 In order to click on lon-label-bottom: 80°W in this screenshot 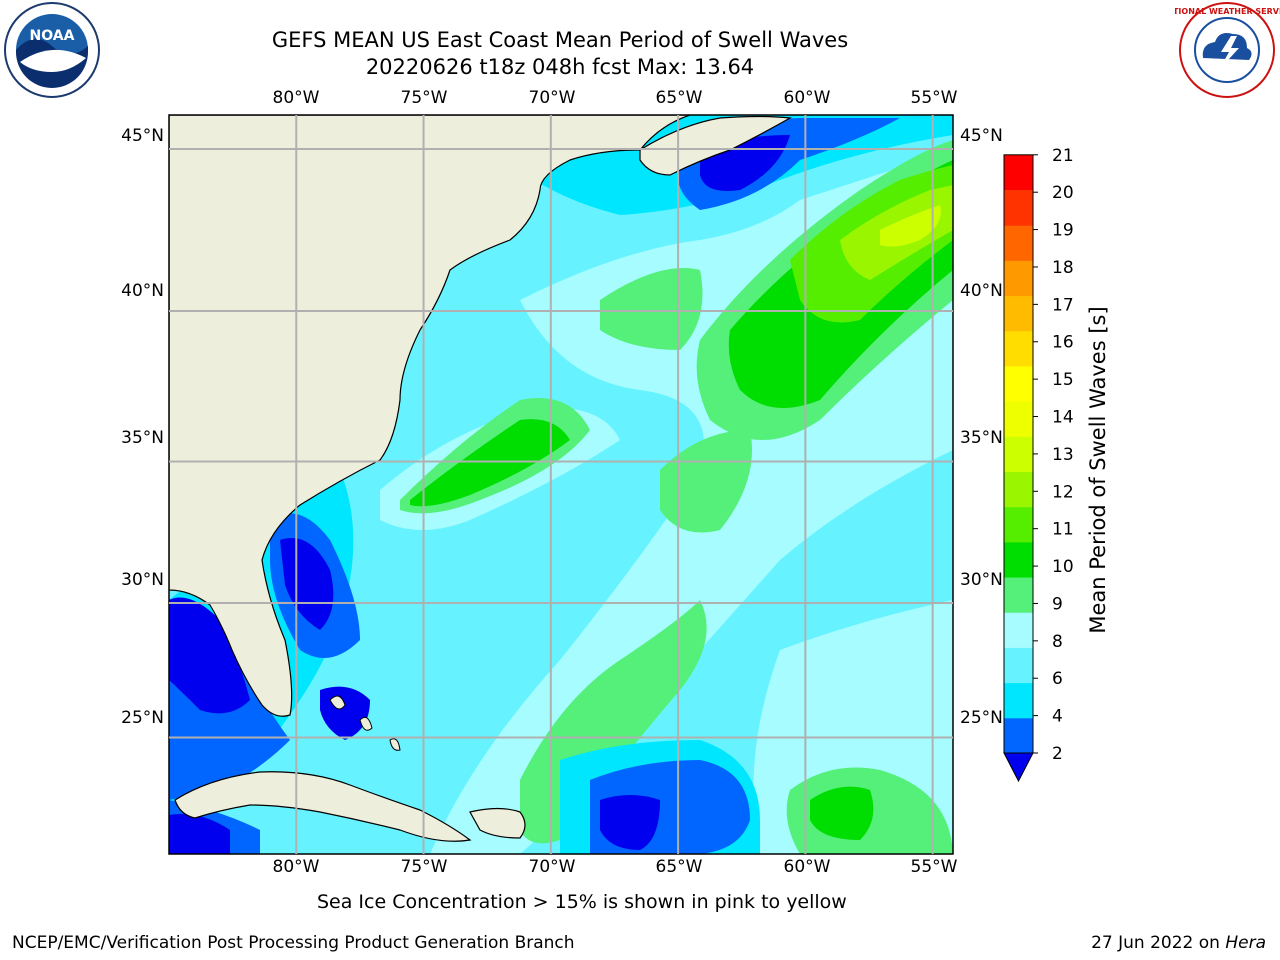, I will do `click(296, 867)`.